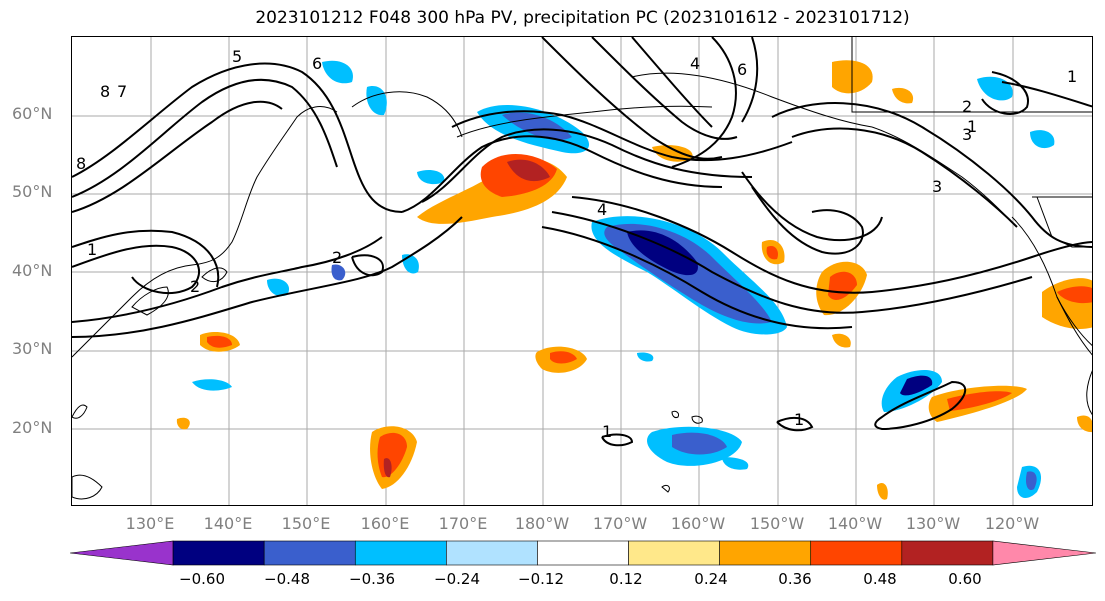 The width and height of the screenshot is (1105, 601). Describe the element at coordinates (541, 579) in the screenshot. I see `colorbar-tick: −0.12` at that location.